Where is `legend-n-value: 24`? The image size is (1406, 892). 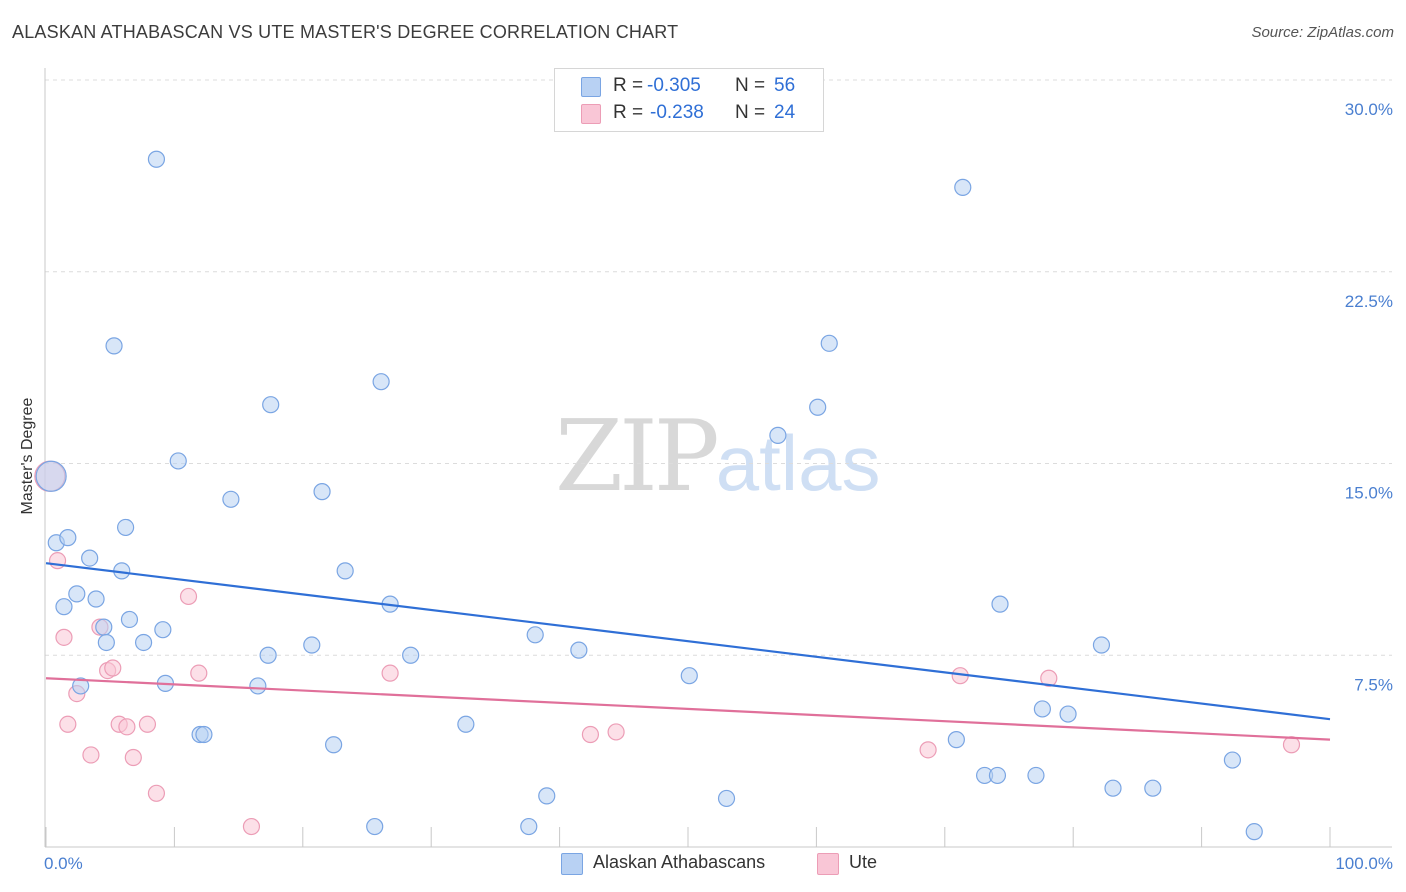
legend-n-value: 24 is located at coordinates (785, 112).